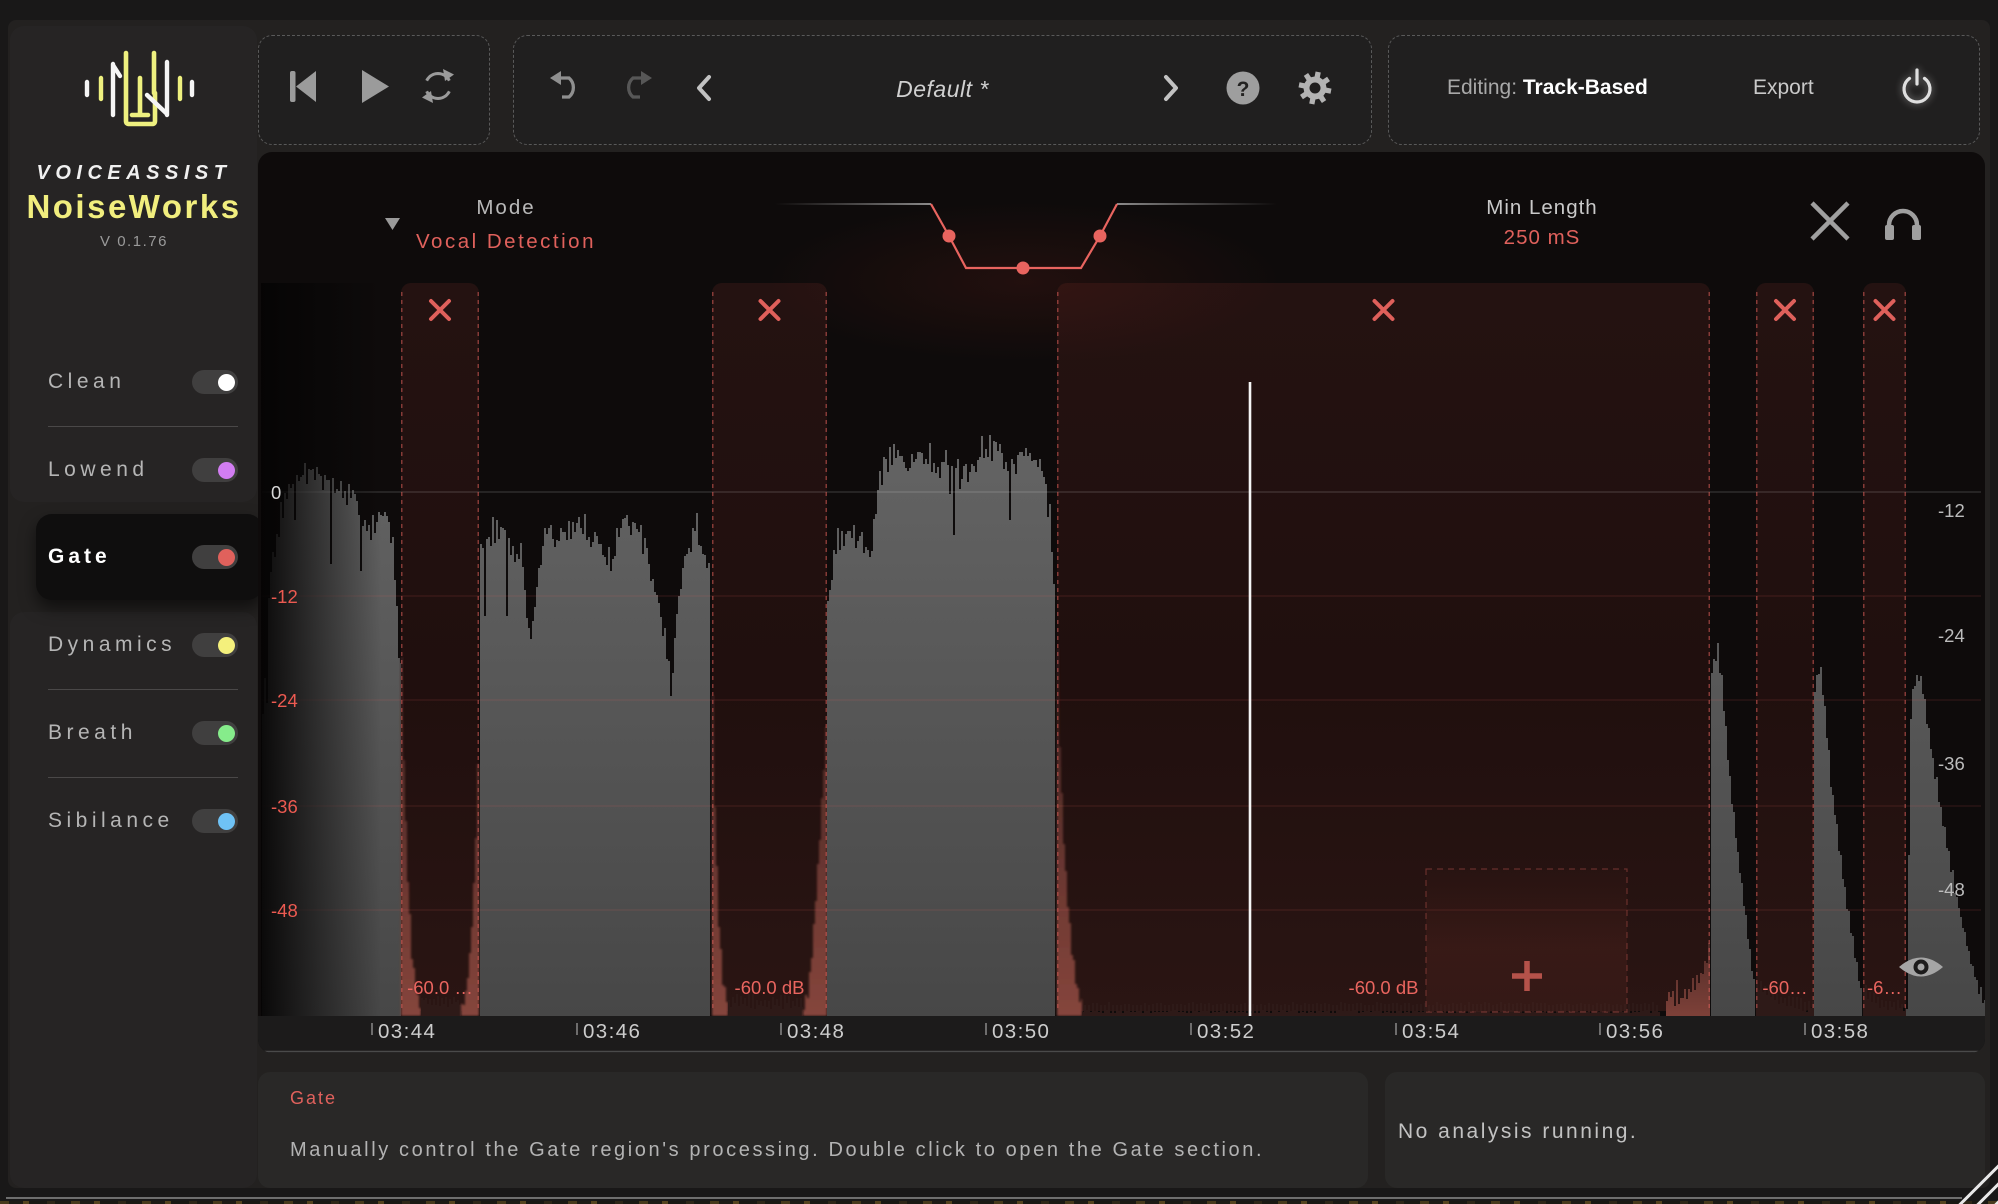 The image size is (1998, 1204). Describe the element at coordinates (407, 1031) in the screenshot. I see `svg-text: 03:44` at that location.